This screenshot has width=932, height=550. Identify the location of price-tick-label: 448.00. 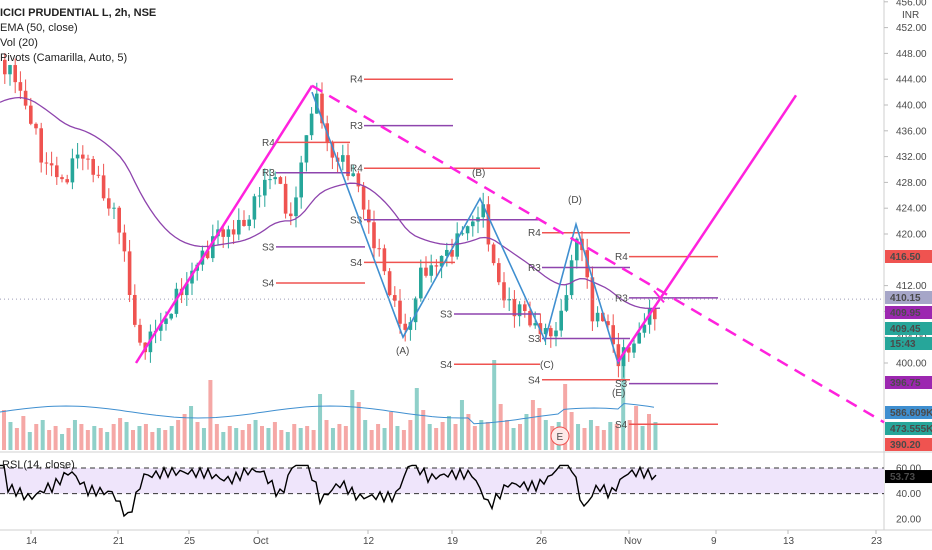
(911, 54).